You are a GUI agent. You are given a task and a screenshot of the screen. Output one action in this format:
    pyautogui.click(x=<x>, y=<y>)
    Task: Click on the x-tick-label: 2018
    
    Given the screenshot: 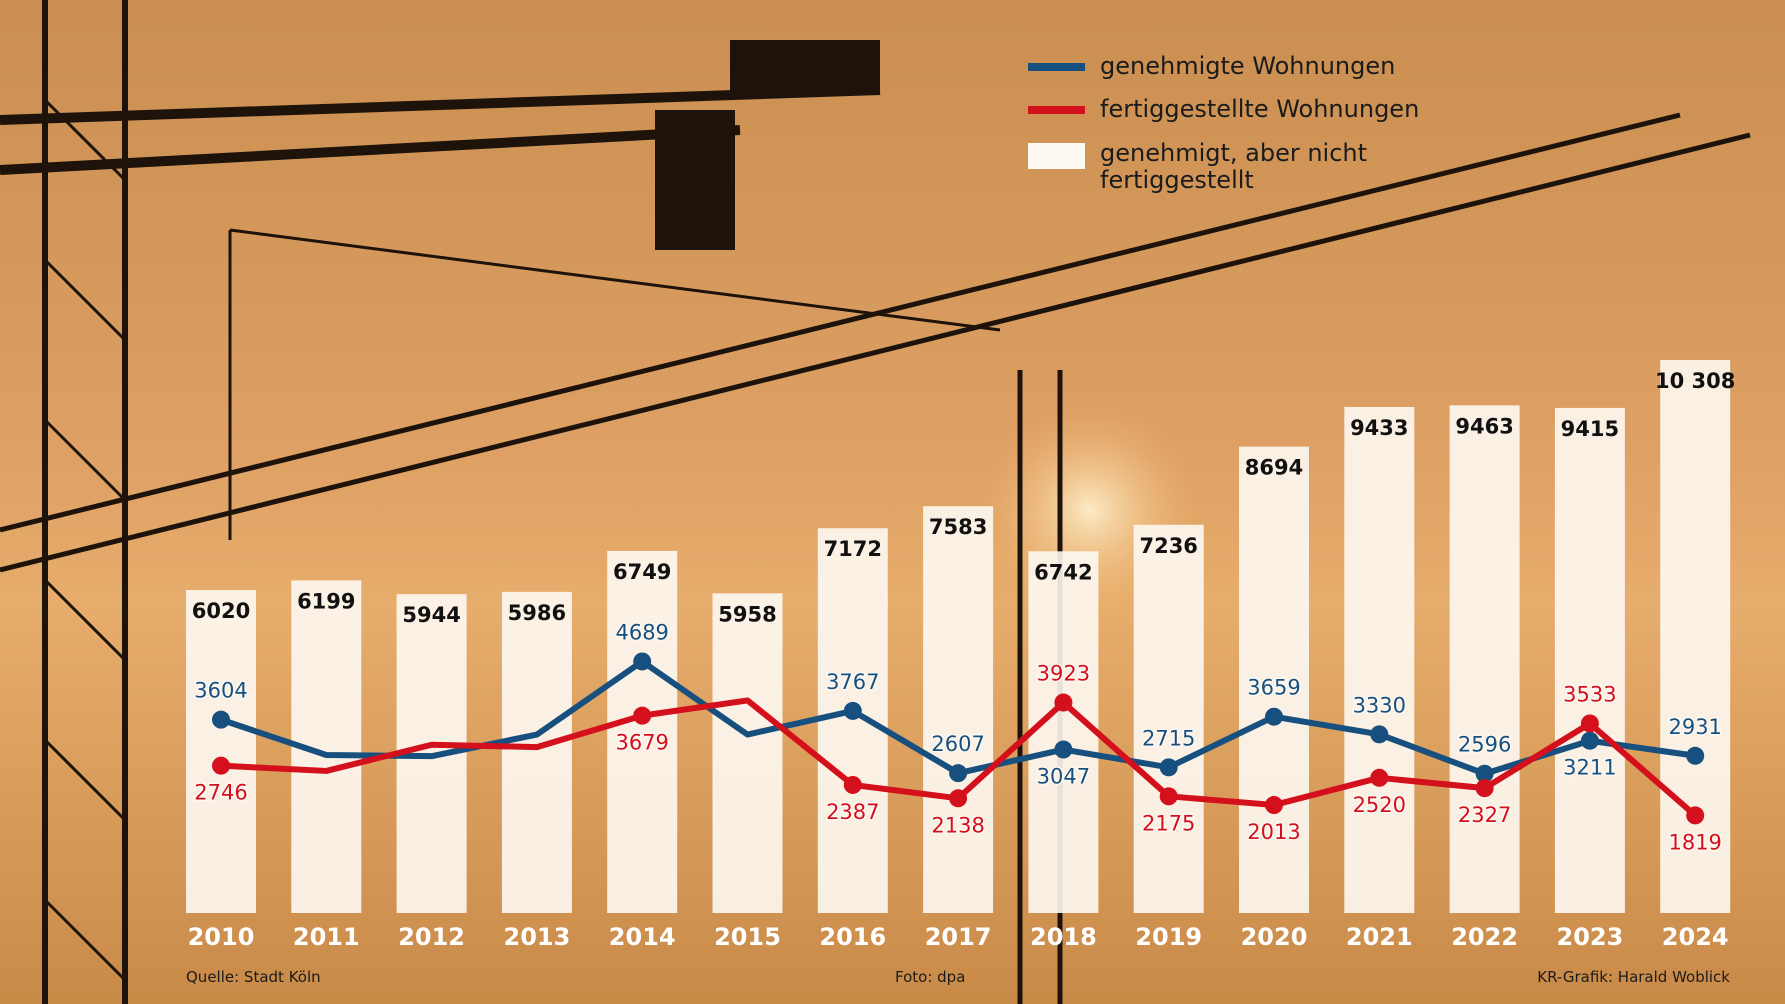 What is the action you would take?
    pyautogui.click(x=1063, y=937)
    